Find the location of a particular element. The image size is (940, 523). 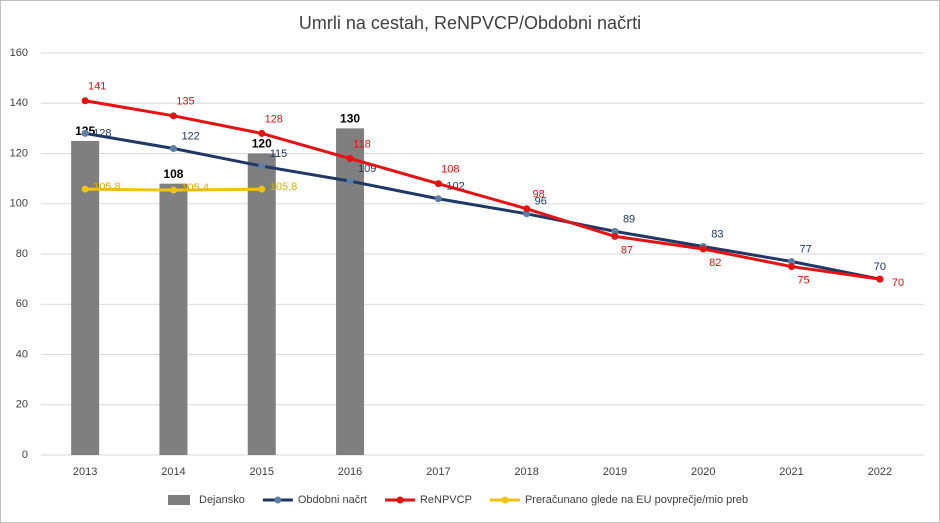

y-tick-label: 20 is located at coordinates (22, 405).